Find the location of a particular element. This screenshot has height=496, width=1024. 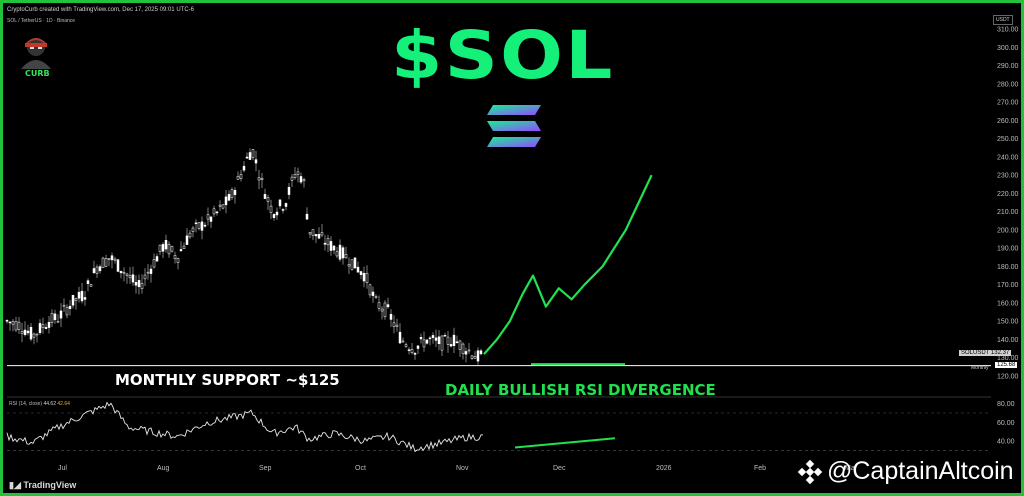

price-tick: 200.00 is located at coordinates (1008, 230).